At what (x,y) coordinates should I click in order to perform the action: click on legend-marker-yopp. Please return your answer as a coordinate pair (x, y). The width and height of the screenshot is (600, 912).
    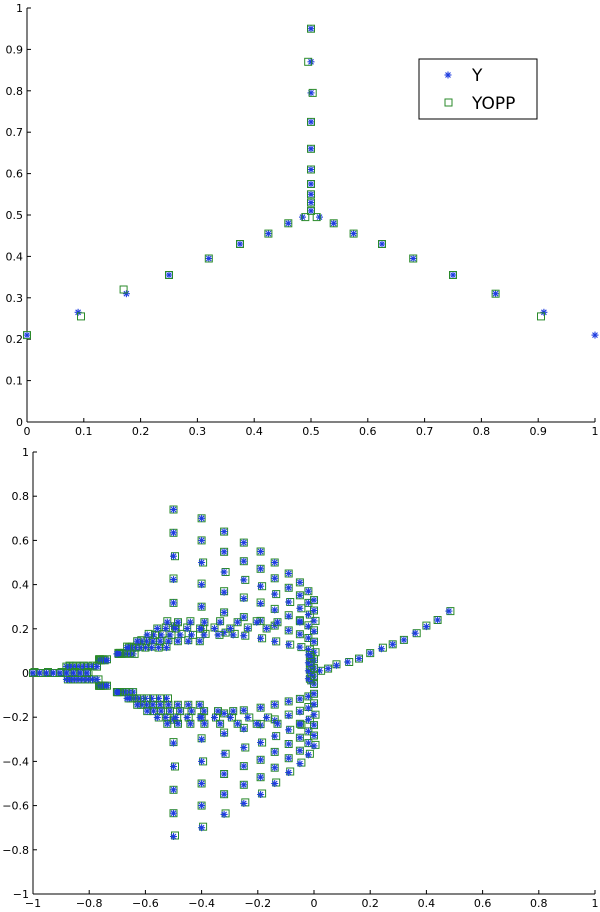
    Looking at the image, I should click on (448, 102).